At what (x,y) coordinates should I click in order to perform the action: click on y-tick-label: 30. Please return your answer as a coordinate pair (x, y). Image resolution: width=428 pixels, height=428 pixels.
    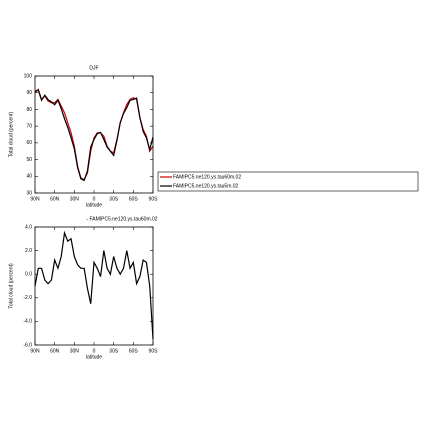
    Looking at the image, I should click on (29, 193).